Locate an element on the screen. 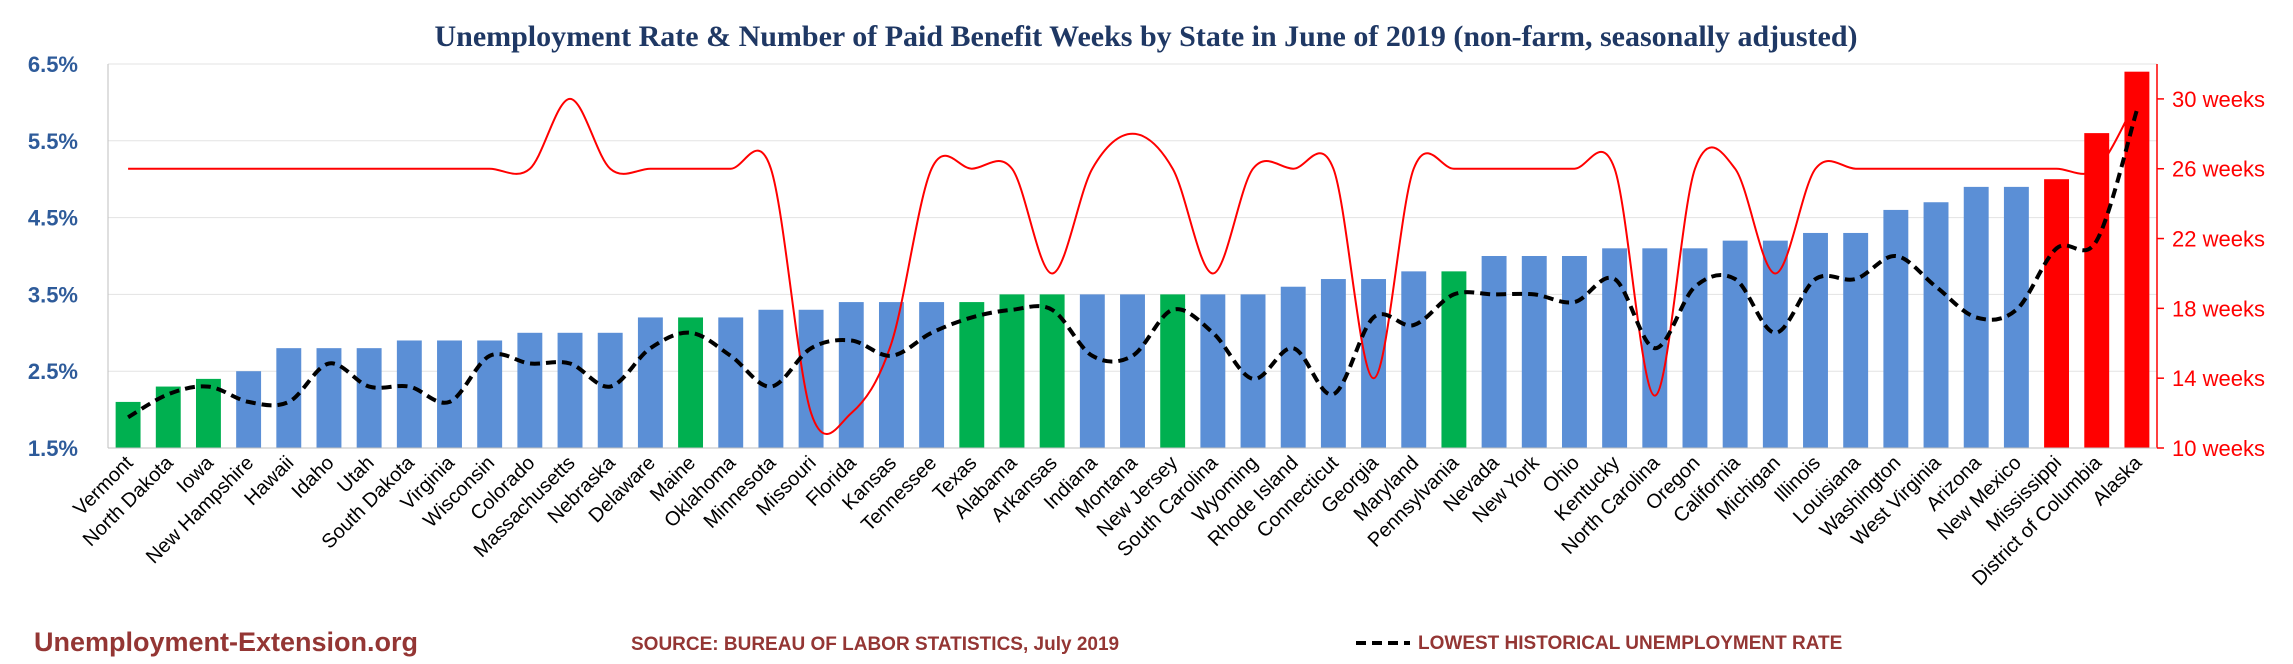 This screenshot has height=664, width=2293. x-tick-label: Idaho is located at coordinates (313, 477).